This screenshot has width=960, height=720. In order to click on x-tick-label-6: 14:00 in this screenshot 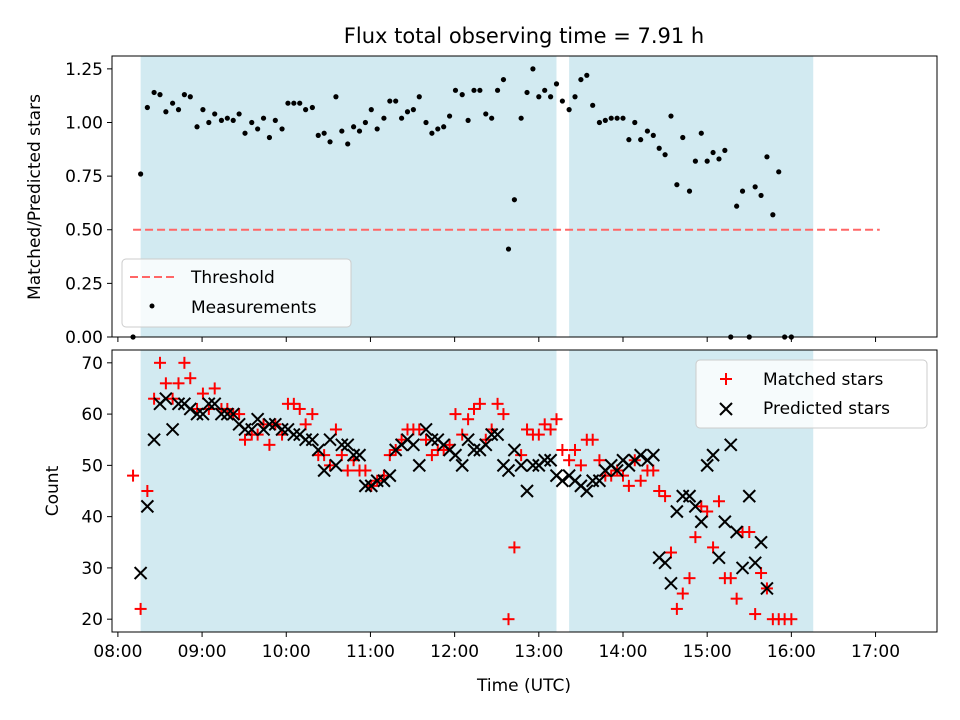, I will do `click(622, 652)`.